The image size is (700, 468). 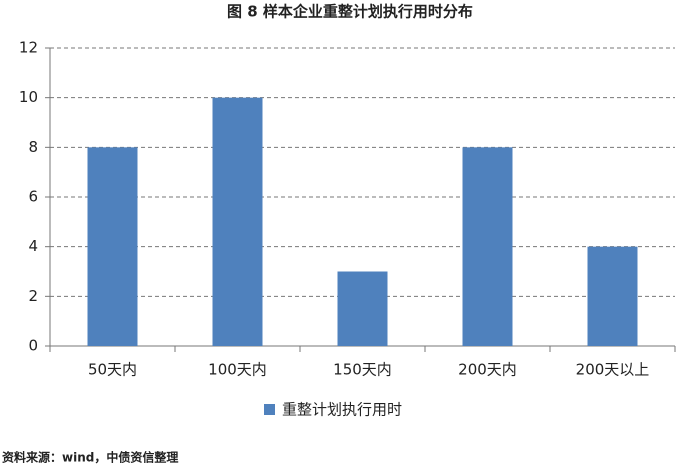 What do you see at coordinates (33, 246) in the screenshot?
I see `y-tick-label: 4` at bounding box center [33, 246].